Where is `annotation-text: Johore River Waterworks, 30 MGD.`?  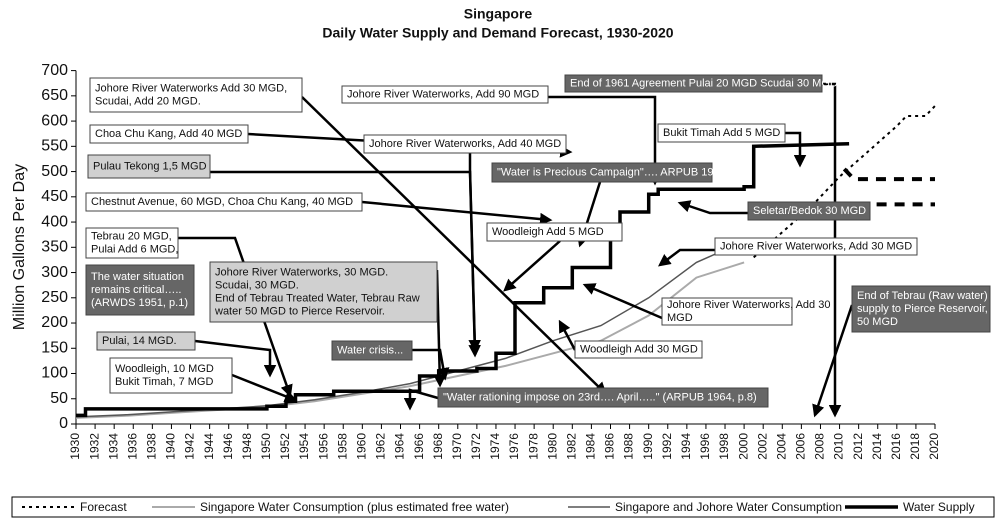
annotation-text: Johore River Waterworks, 30 MGD. is located at coordinates (301, 272).